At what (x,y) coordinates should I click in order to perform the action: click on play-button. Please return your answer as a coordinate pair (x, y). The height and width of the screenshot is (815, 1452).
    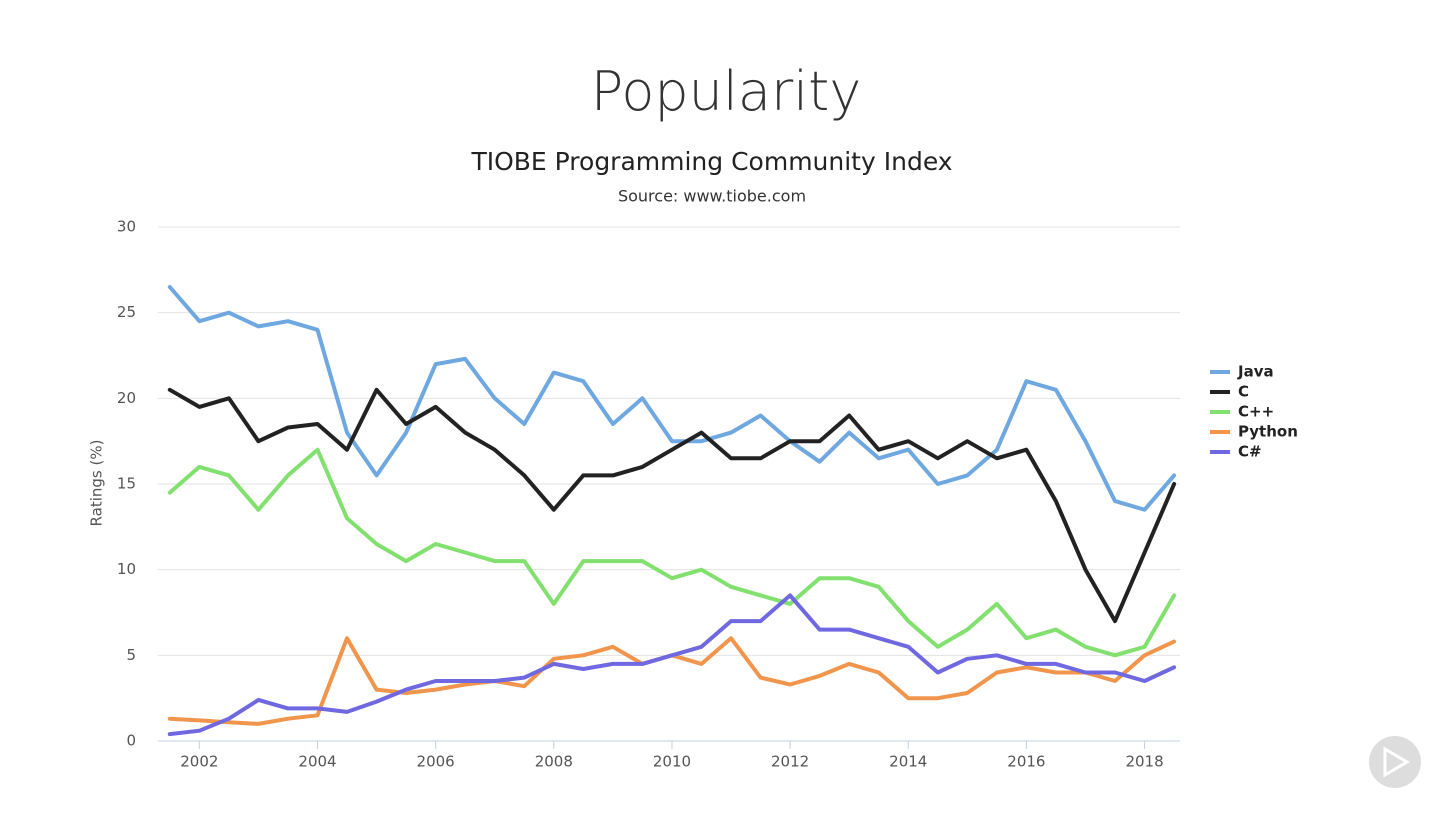
    Looking at the image, I should click on (1395, 762).